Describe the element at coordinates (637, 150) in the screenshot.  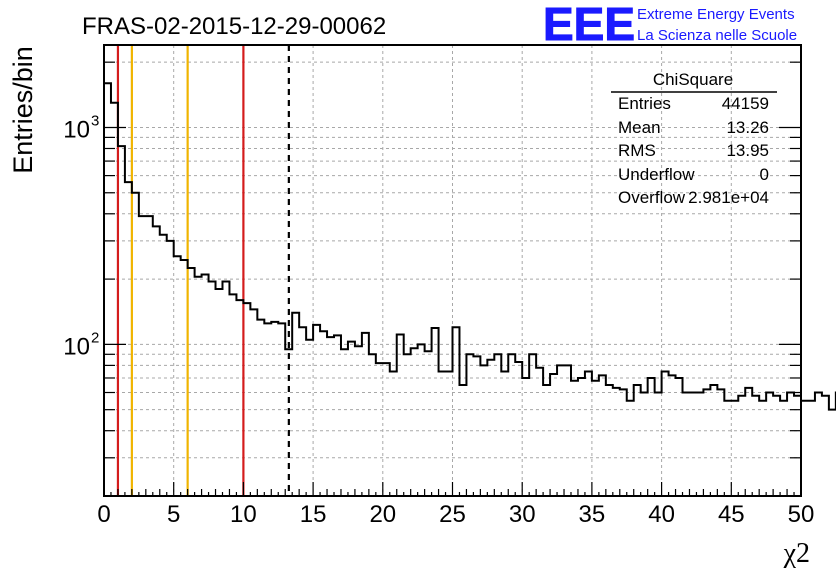
I see `stats-row-label: RMS` at that location.